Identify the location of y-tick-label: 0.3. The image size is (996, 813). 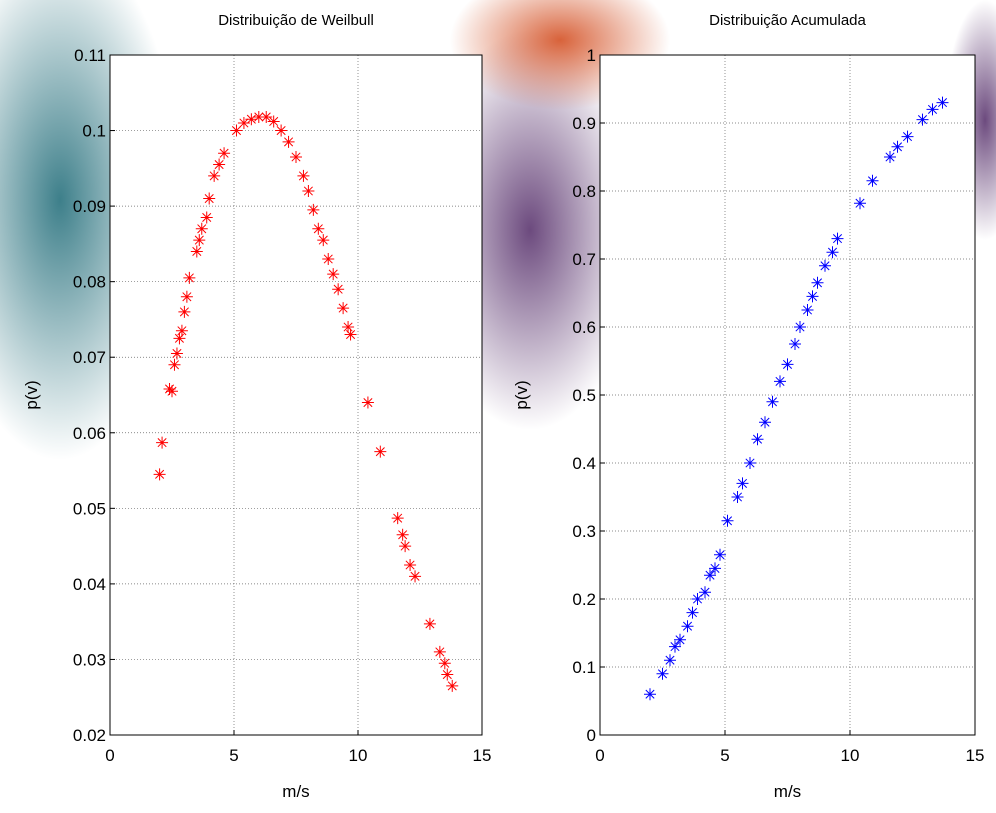
(584, 531).